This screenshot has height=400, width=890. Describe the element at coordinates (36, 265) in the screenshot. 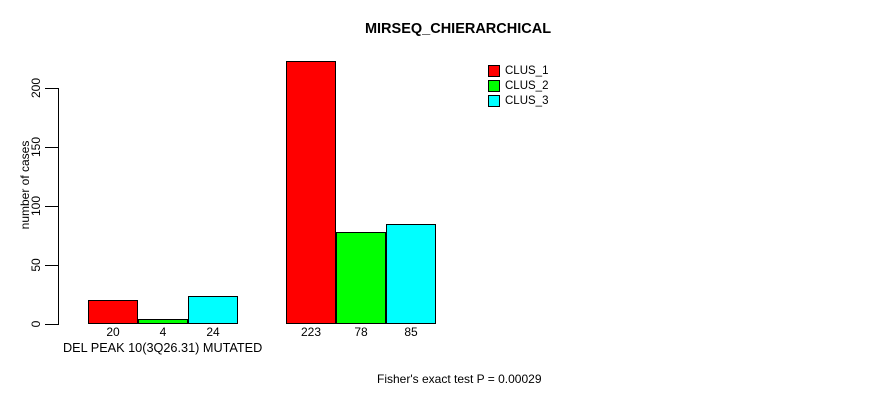

I see `y-tick-label: 50` at that location.